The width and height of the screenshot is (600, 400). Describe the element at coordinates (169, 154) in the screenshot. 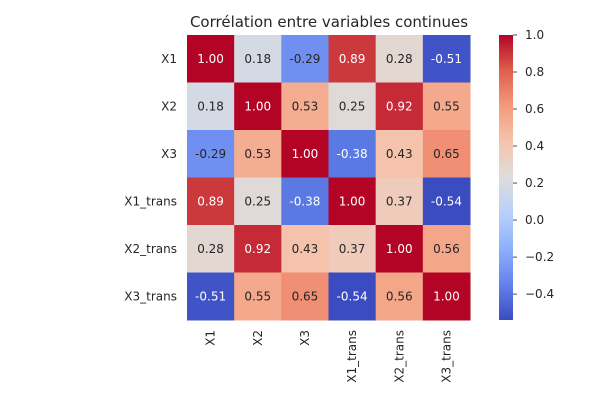

I see `row-label: X3` at that location.